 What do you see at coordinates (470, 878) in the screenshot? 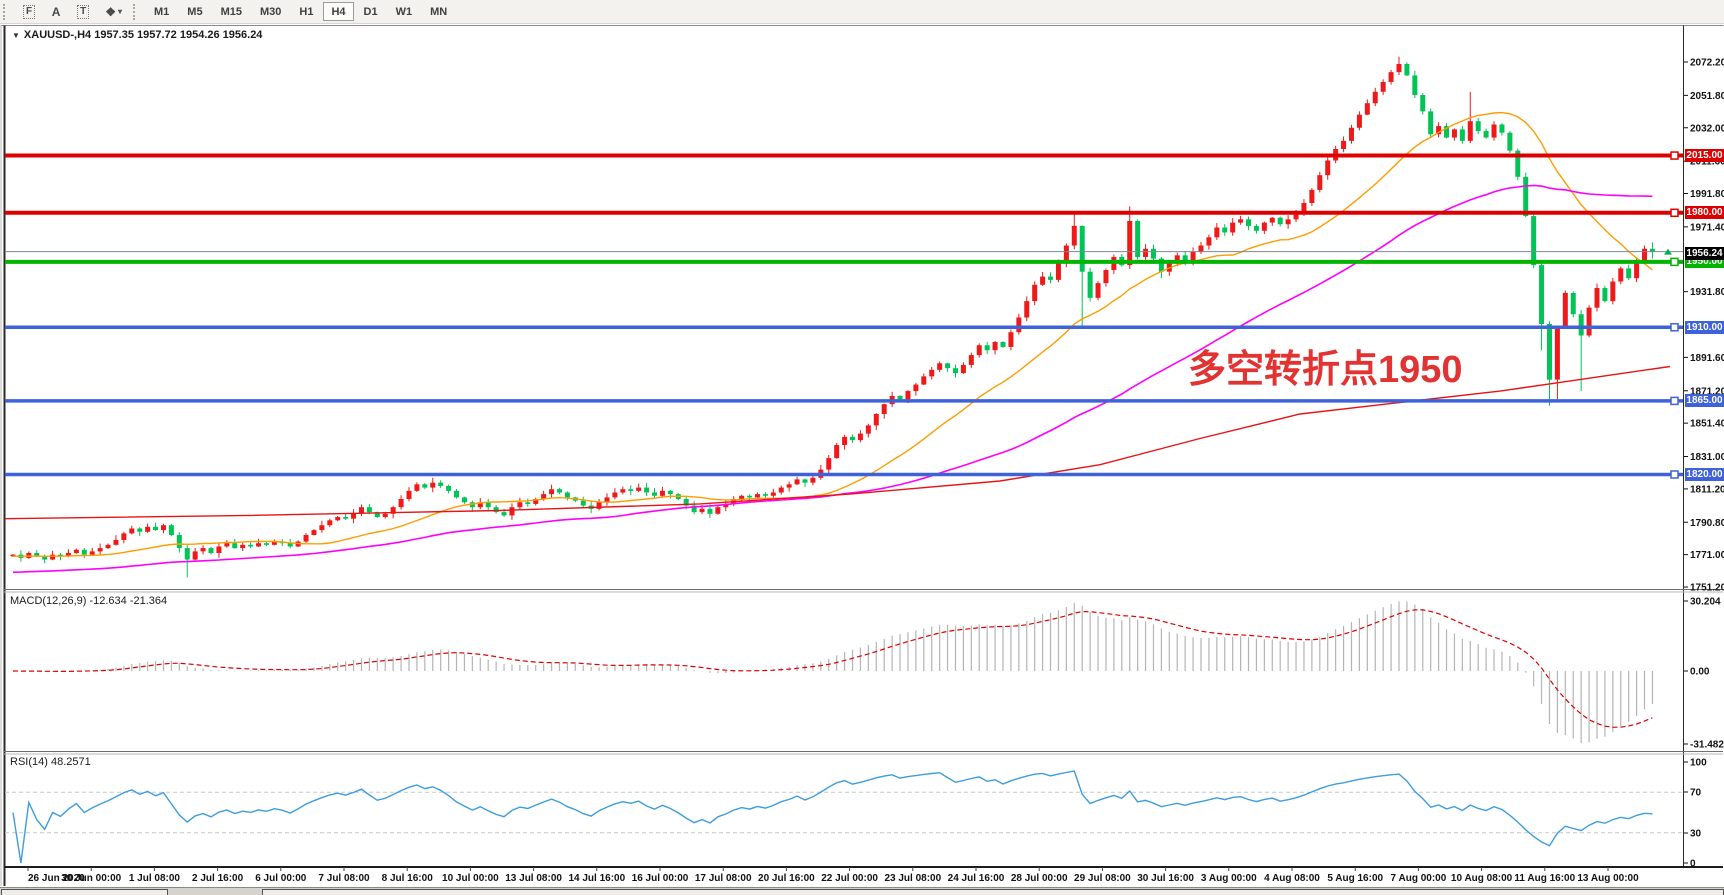
I see `time-axis-label: 10 Jul 00:00` at bounding box center [470, 878].